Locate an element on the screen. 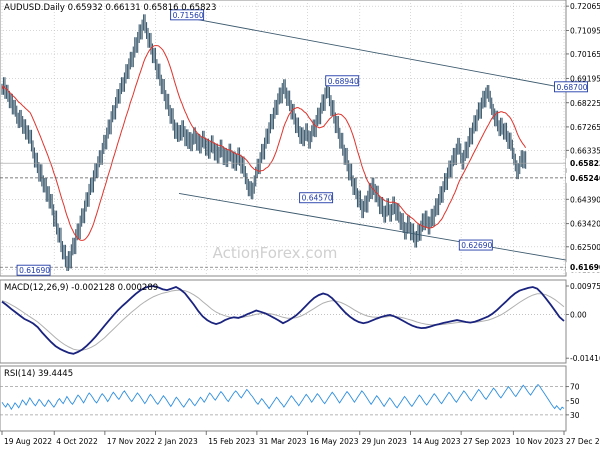  rsi-line is located at coordinates (283, 397).